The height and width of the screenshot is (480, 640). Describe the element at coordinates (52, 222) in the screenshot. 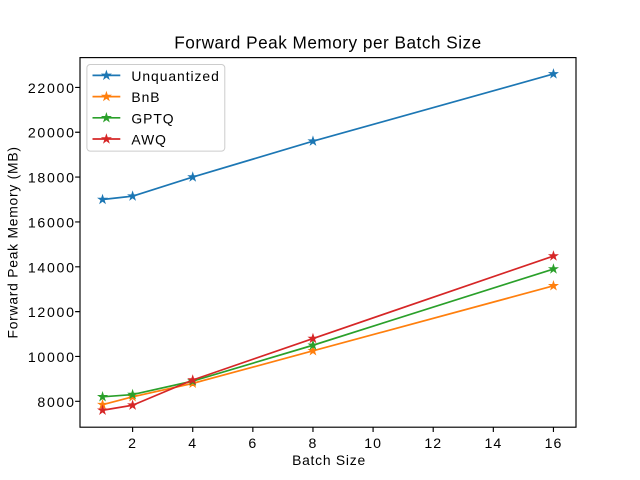

I see `svg-text: 16000` at that location.